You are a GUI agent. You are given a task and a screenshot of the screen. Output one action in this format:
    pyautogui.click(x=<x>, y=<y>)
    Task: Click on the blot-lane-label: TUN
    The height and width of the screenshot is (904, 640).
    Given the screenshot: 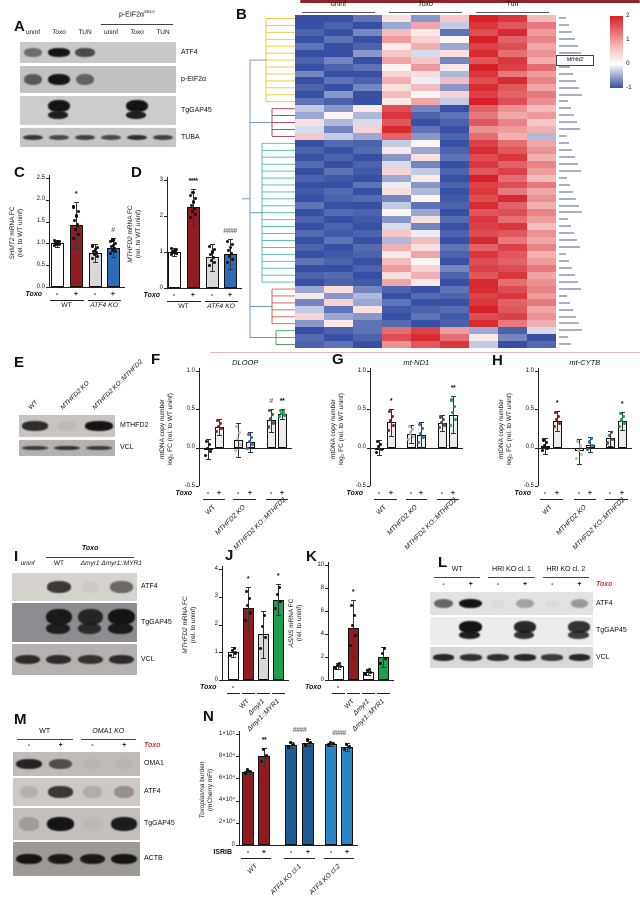 What is the action you would take?
    pyautogui.click(x=85, y=32)
    